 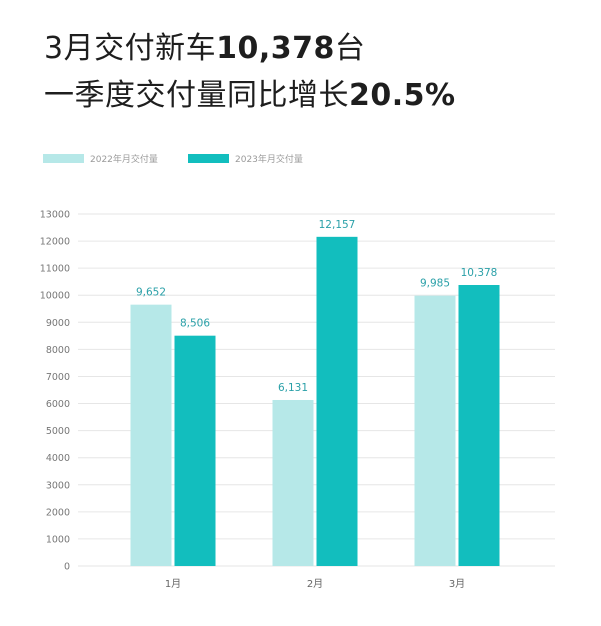 I want to click on y-tick-label: 0, so click(x=67, y=567).